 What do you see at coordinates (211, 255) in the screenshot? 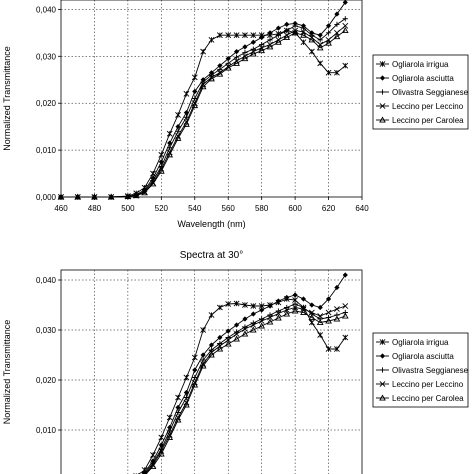
I see `chart-title: Spectra at 30°` at bounding box center [211, 255].